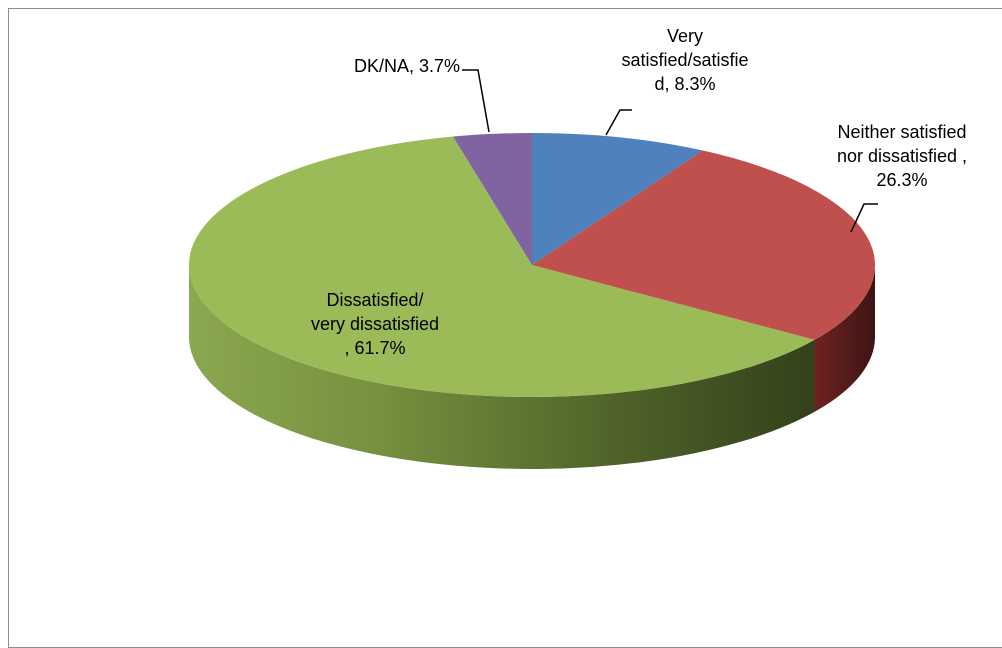 The height and width of the screenshot is (648, 1002). What do you see at coordinates (844, 338) in the screenshot?
I see `pie-side-neither` at bounding box center [844, 338].